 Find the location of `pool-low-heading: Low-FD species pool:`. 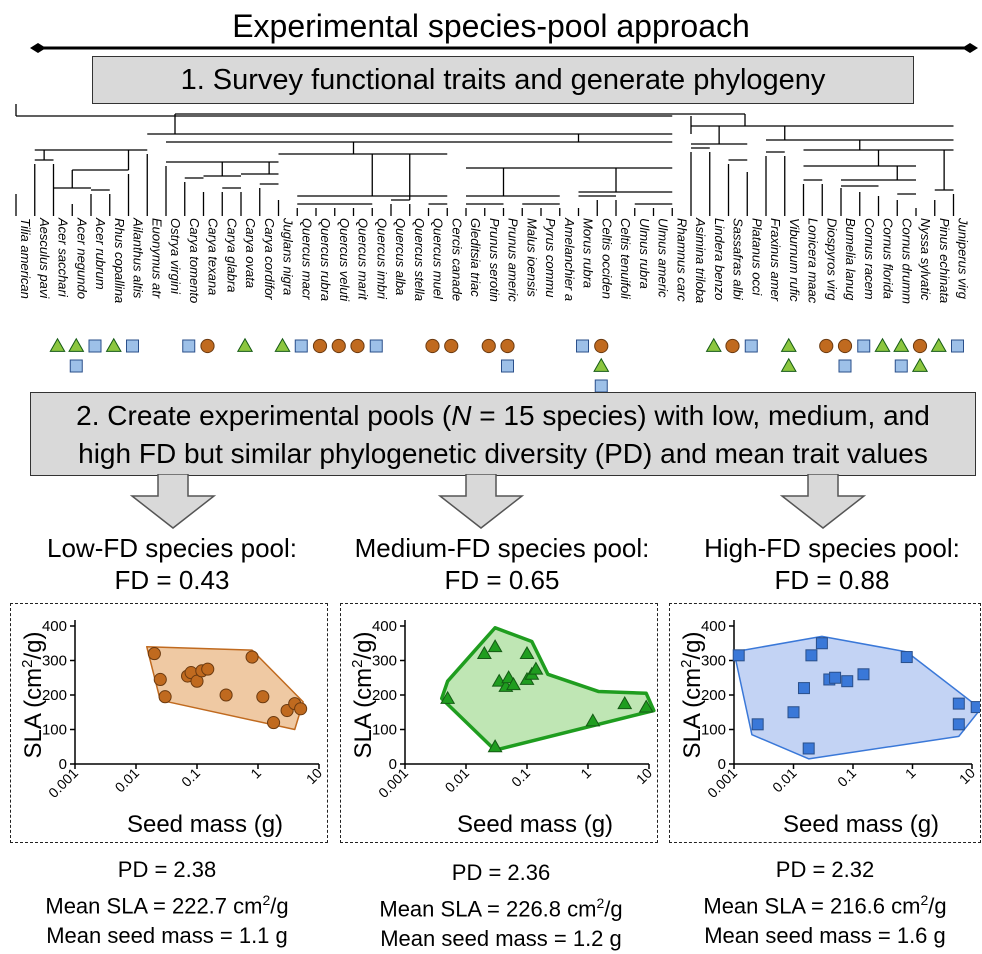

pool-low-heading: Low-FD species pool: is located at coordinates (172, 548).